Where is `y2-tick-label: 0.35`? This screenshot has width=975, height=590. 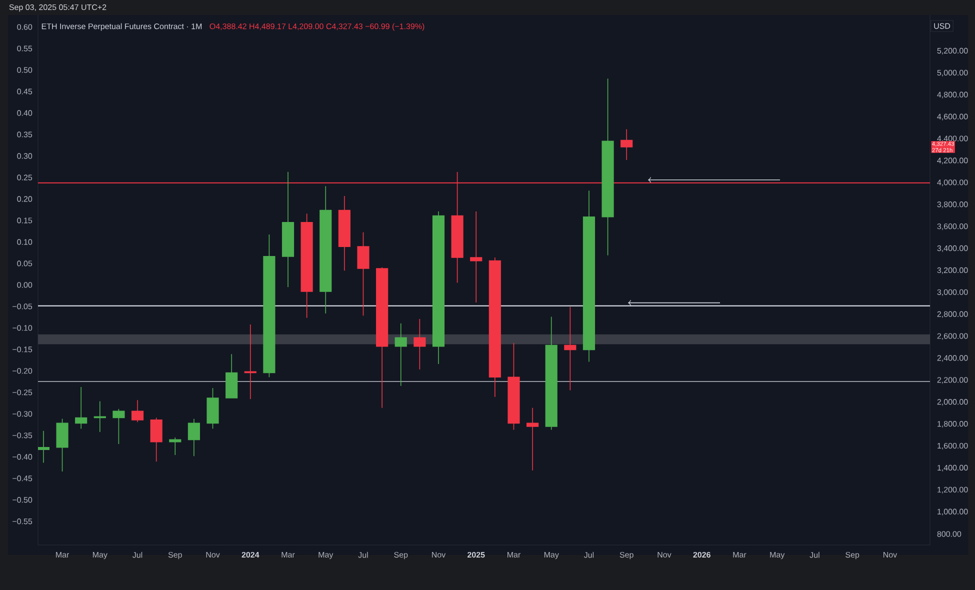
y2-tick-label: 0.35 is located at coordinates (24, 135).